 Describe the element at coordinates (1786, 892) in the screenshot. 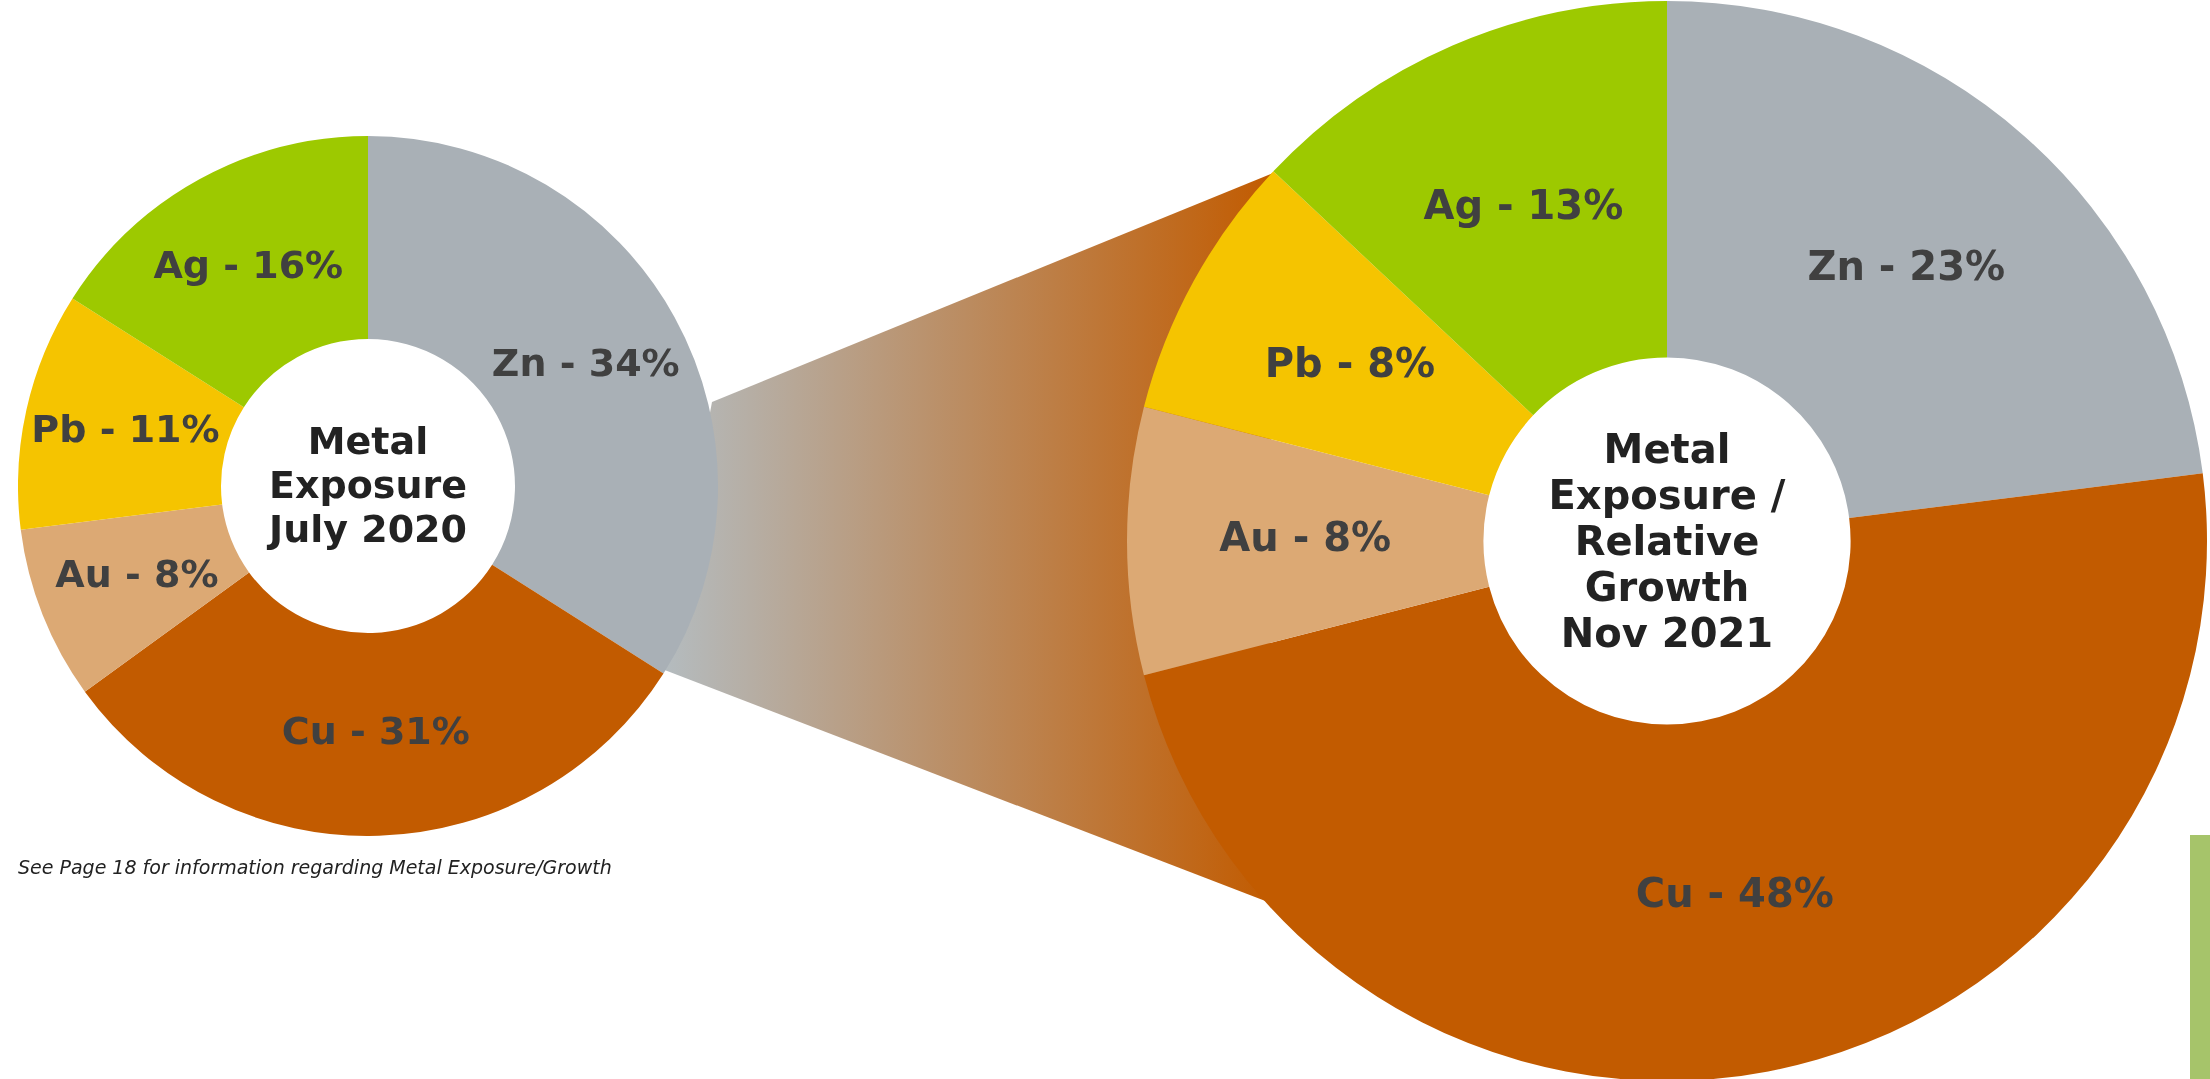

I see `data-label: 48%` at that location.